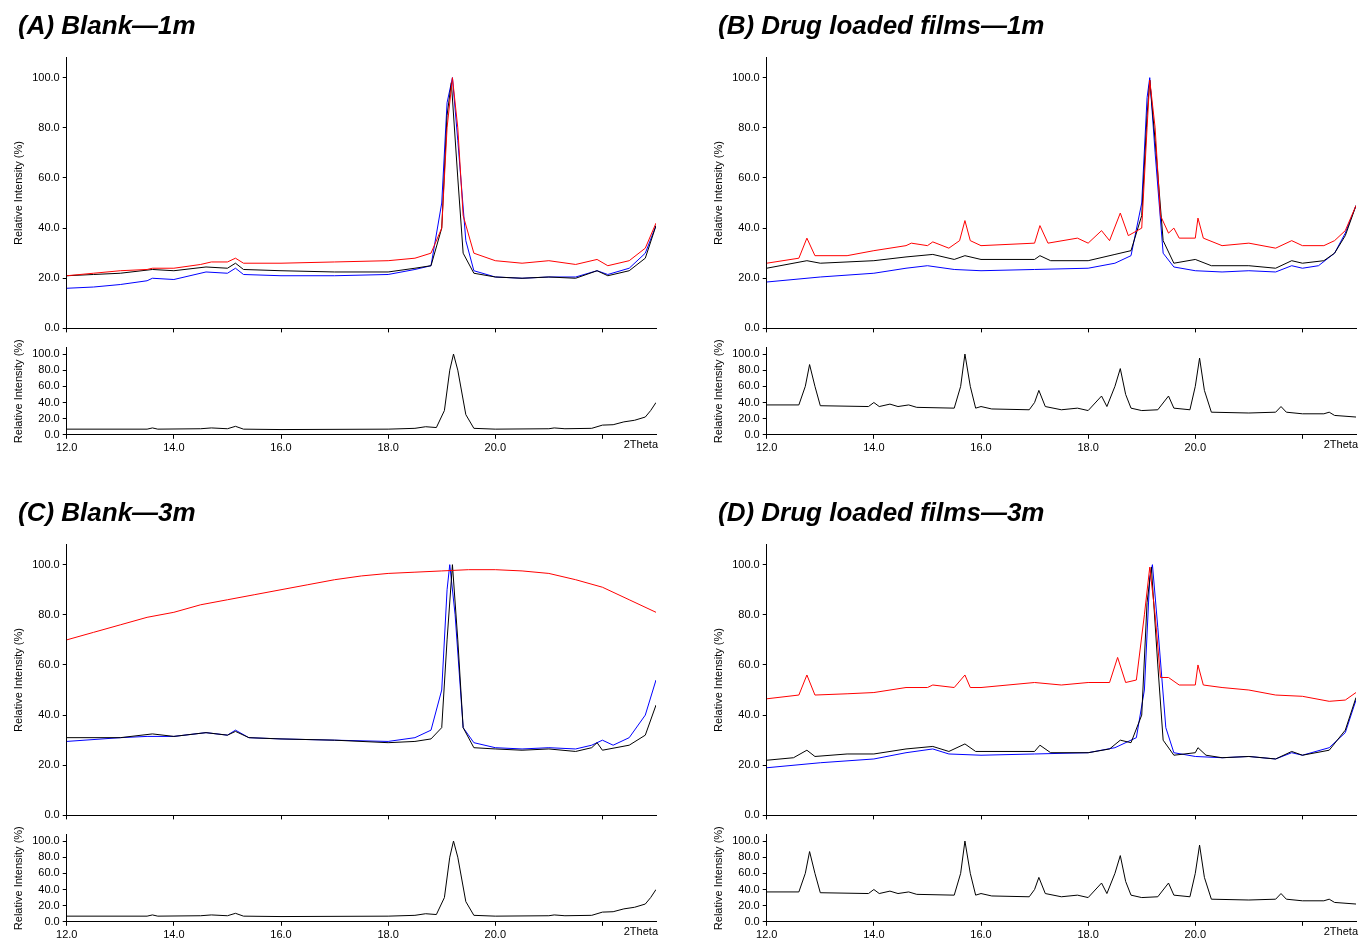 This screenshot has height=939, width=1359. What do you see at coordinates (107, 512) in the screenshot?
I see `chart-title: (C) Blank—3m` at bounding box center [107, 512].